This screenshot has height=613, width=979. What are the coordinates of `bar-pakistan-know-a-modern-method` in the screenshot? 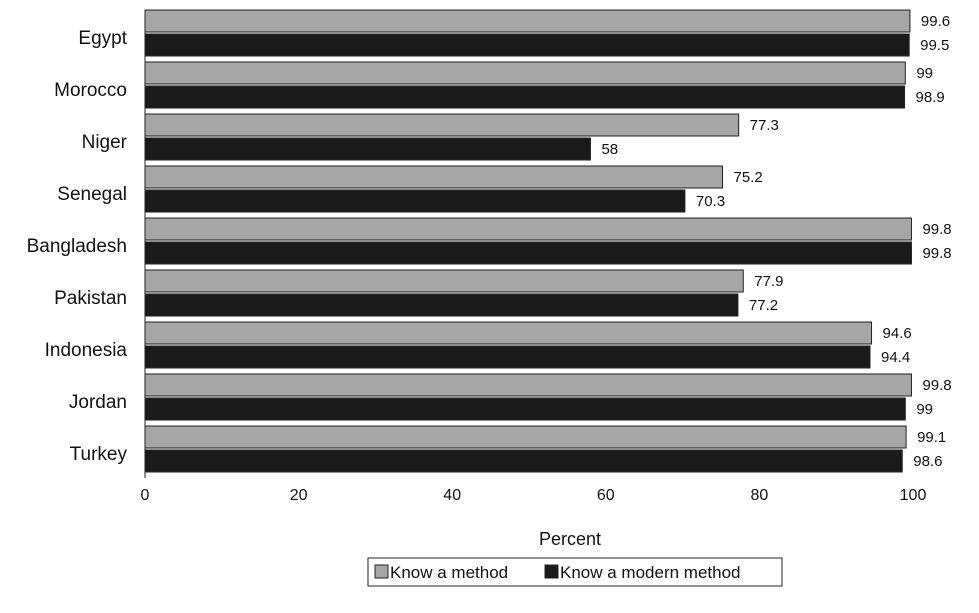 It's located at (441, 305).